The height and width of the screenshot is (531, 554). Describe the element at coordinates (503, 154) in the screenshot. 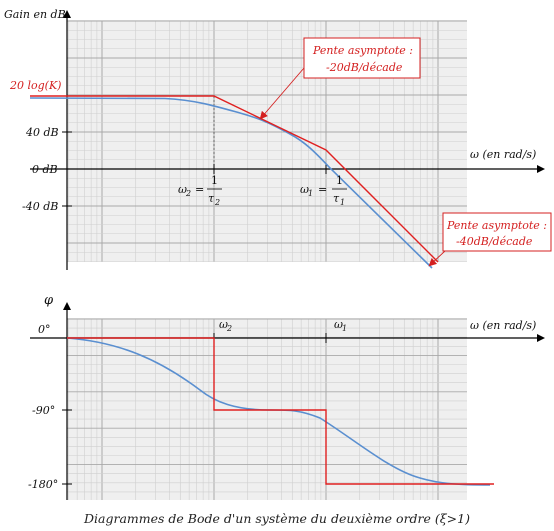

I see `gain-x-axis-title: ω (en rad/s)` at that location.